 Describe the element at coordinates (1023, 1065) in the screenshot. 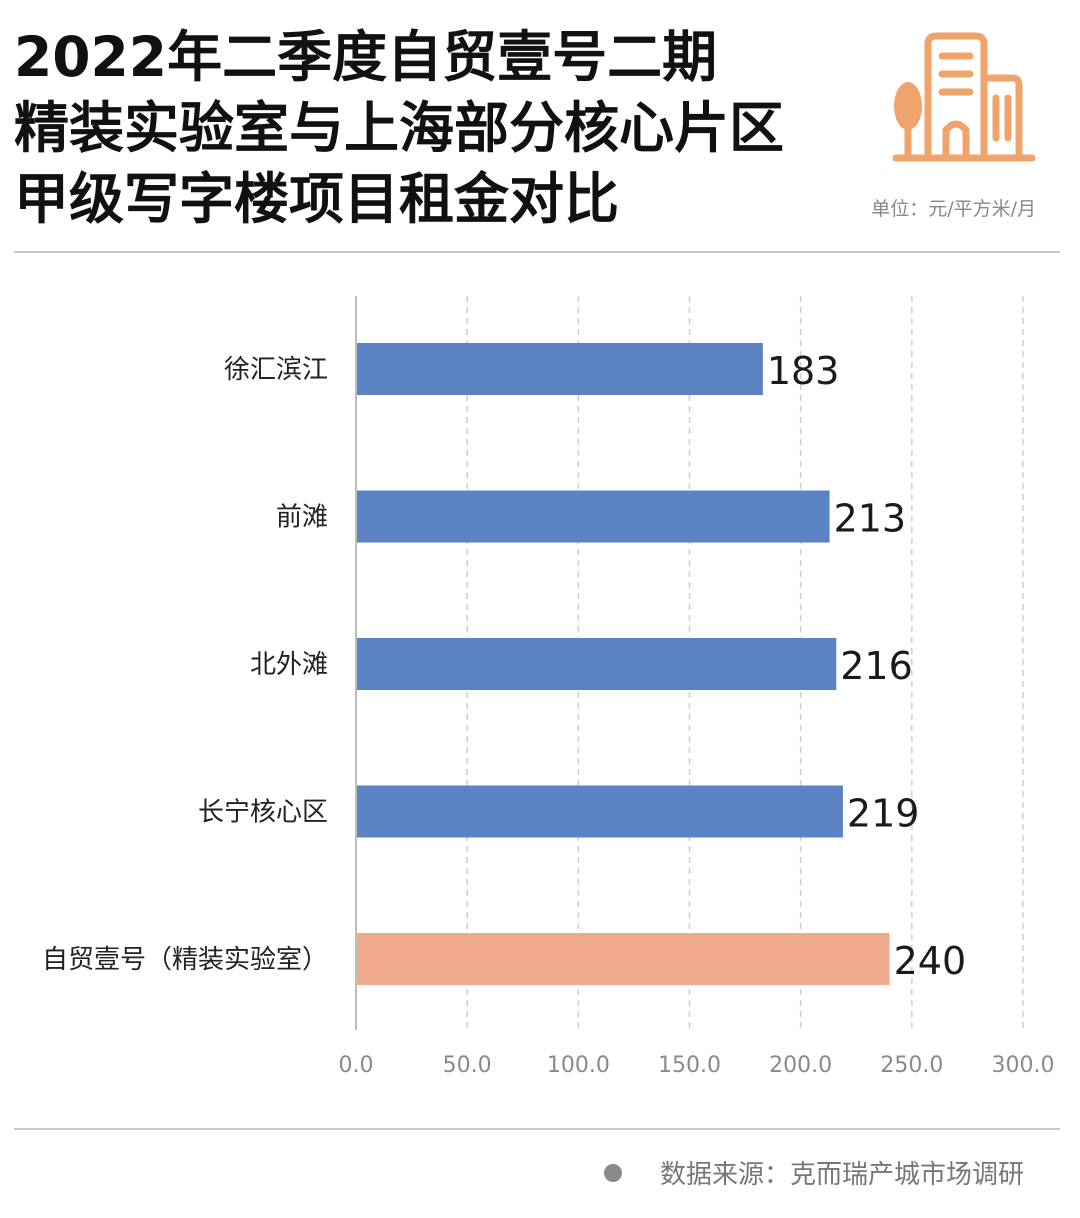

I see `x-tick-label: 300.0` at that location.